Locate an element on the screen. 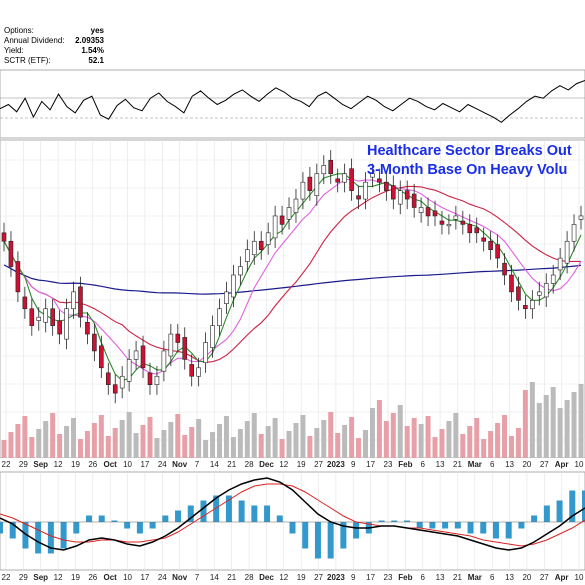 Image resolution: width=585 pixels, height=585 pixels. info-label: SCTR (ETF): is located at coordinates (27, 60).